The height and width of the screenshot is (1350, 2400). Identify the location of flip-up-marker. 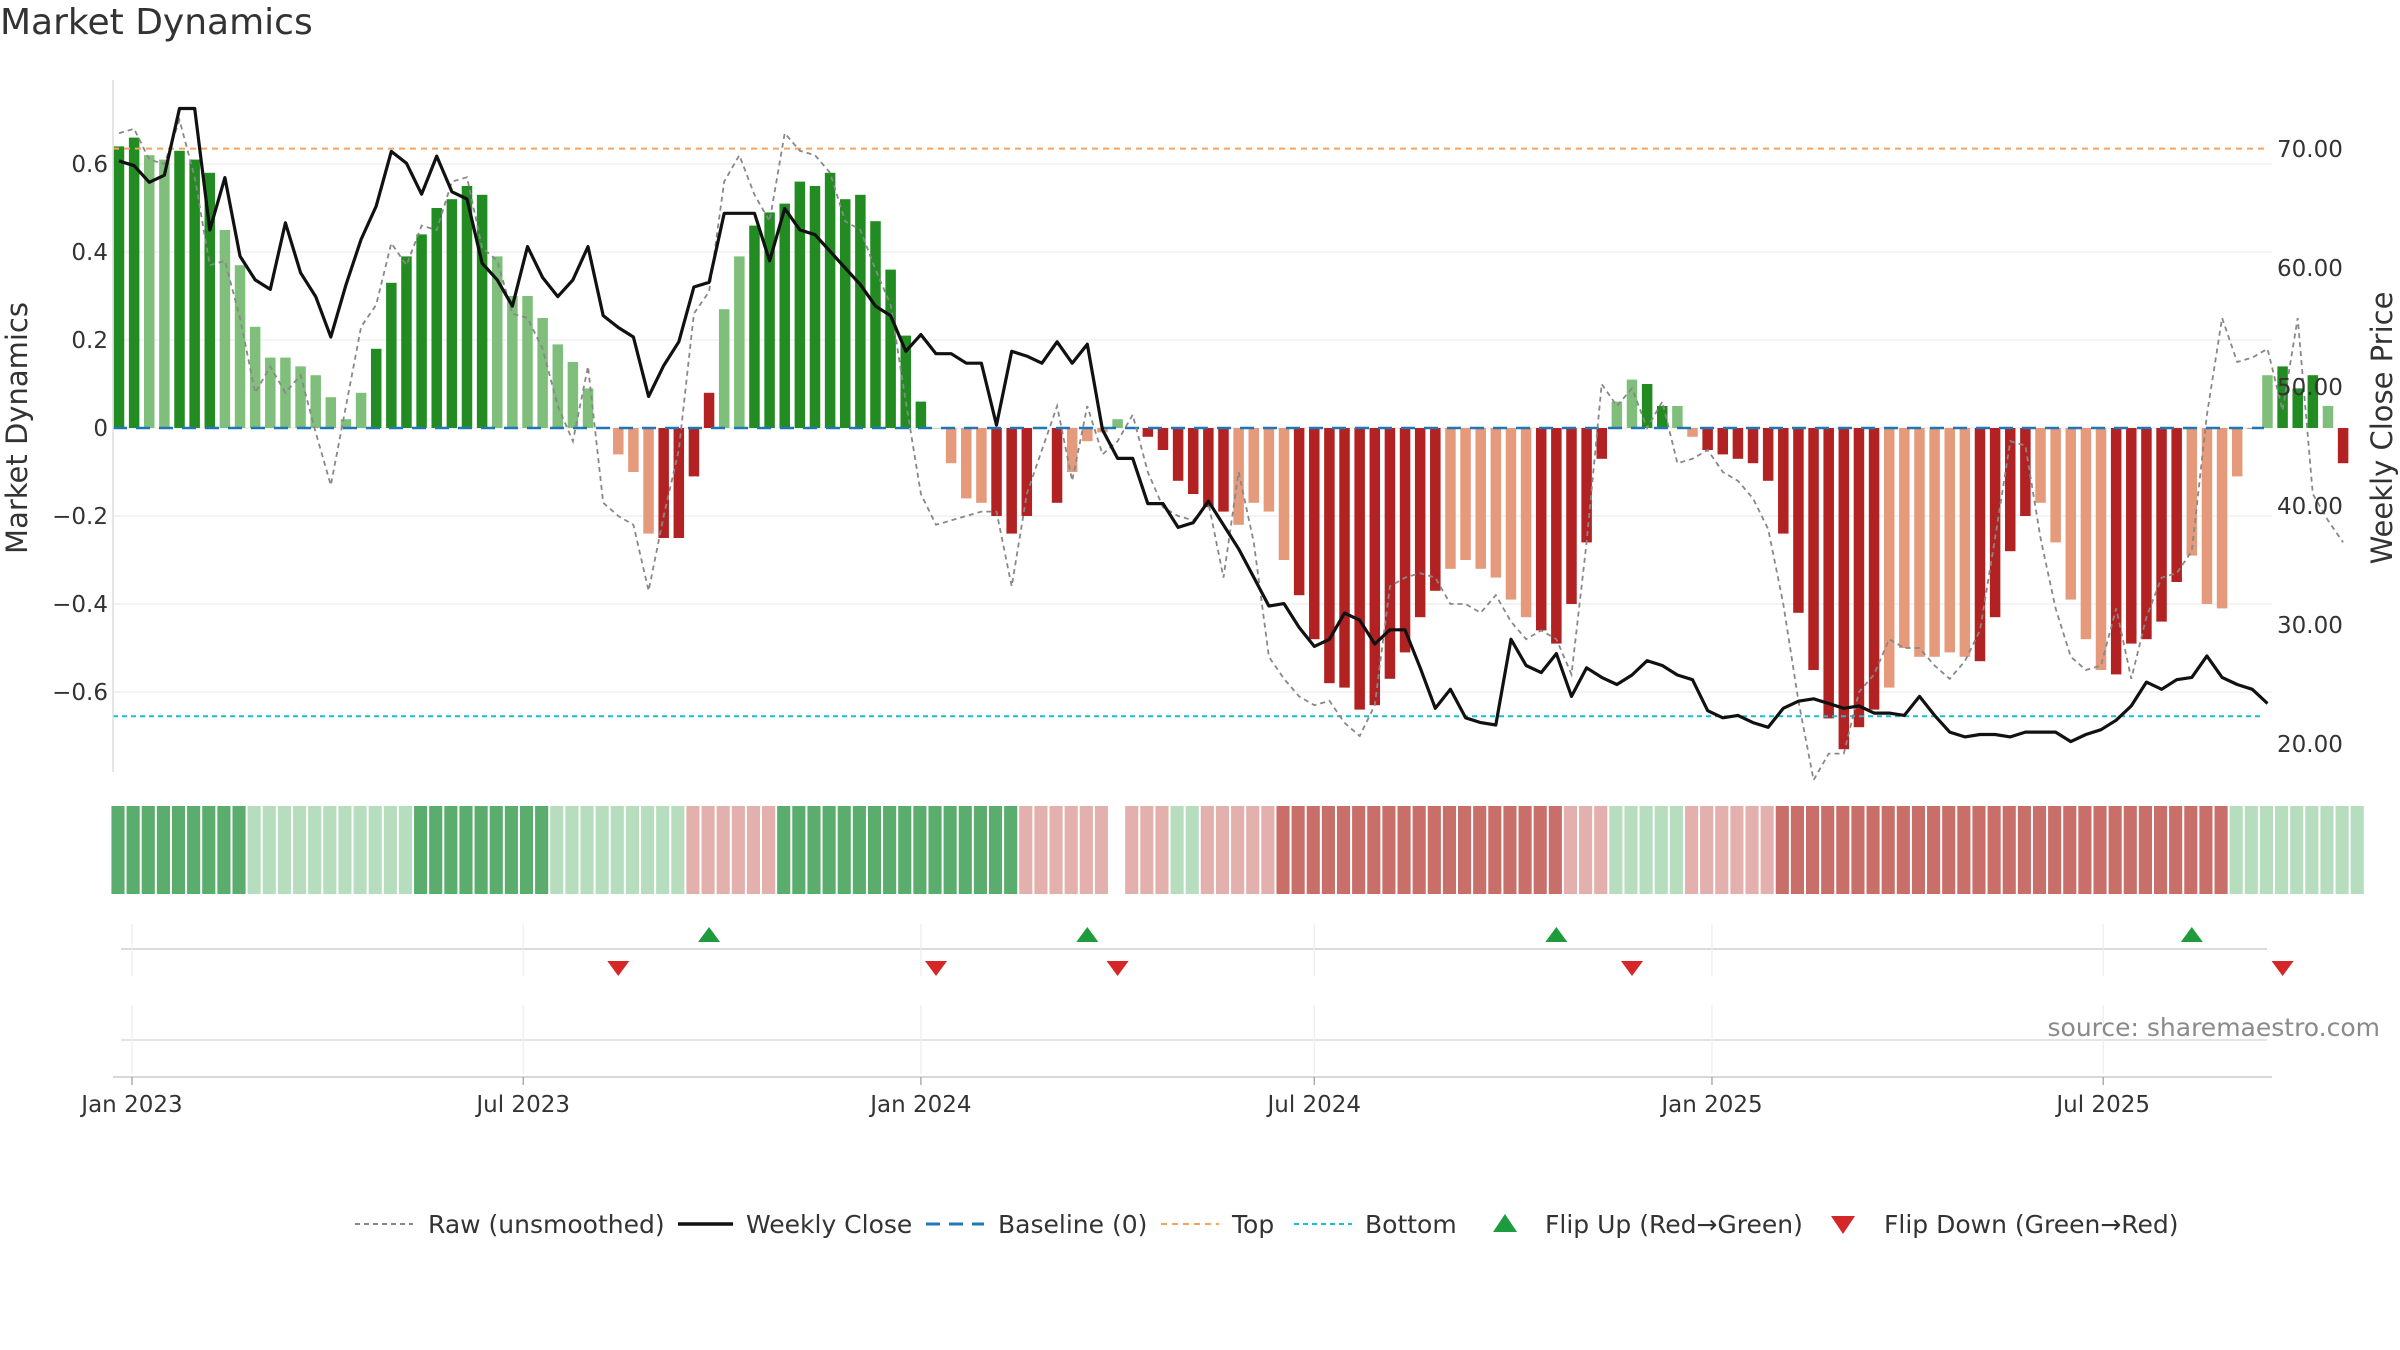
(1087, 934).